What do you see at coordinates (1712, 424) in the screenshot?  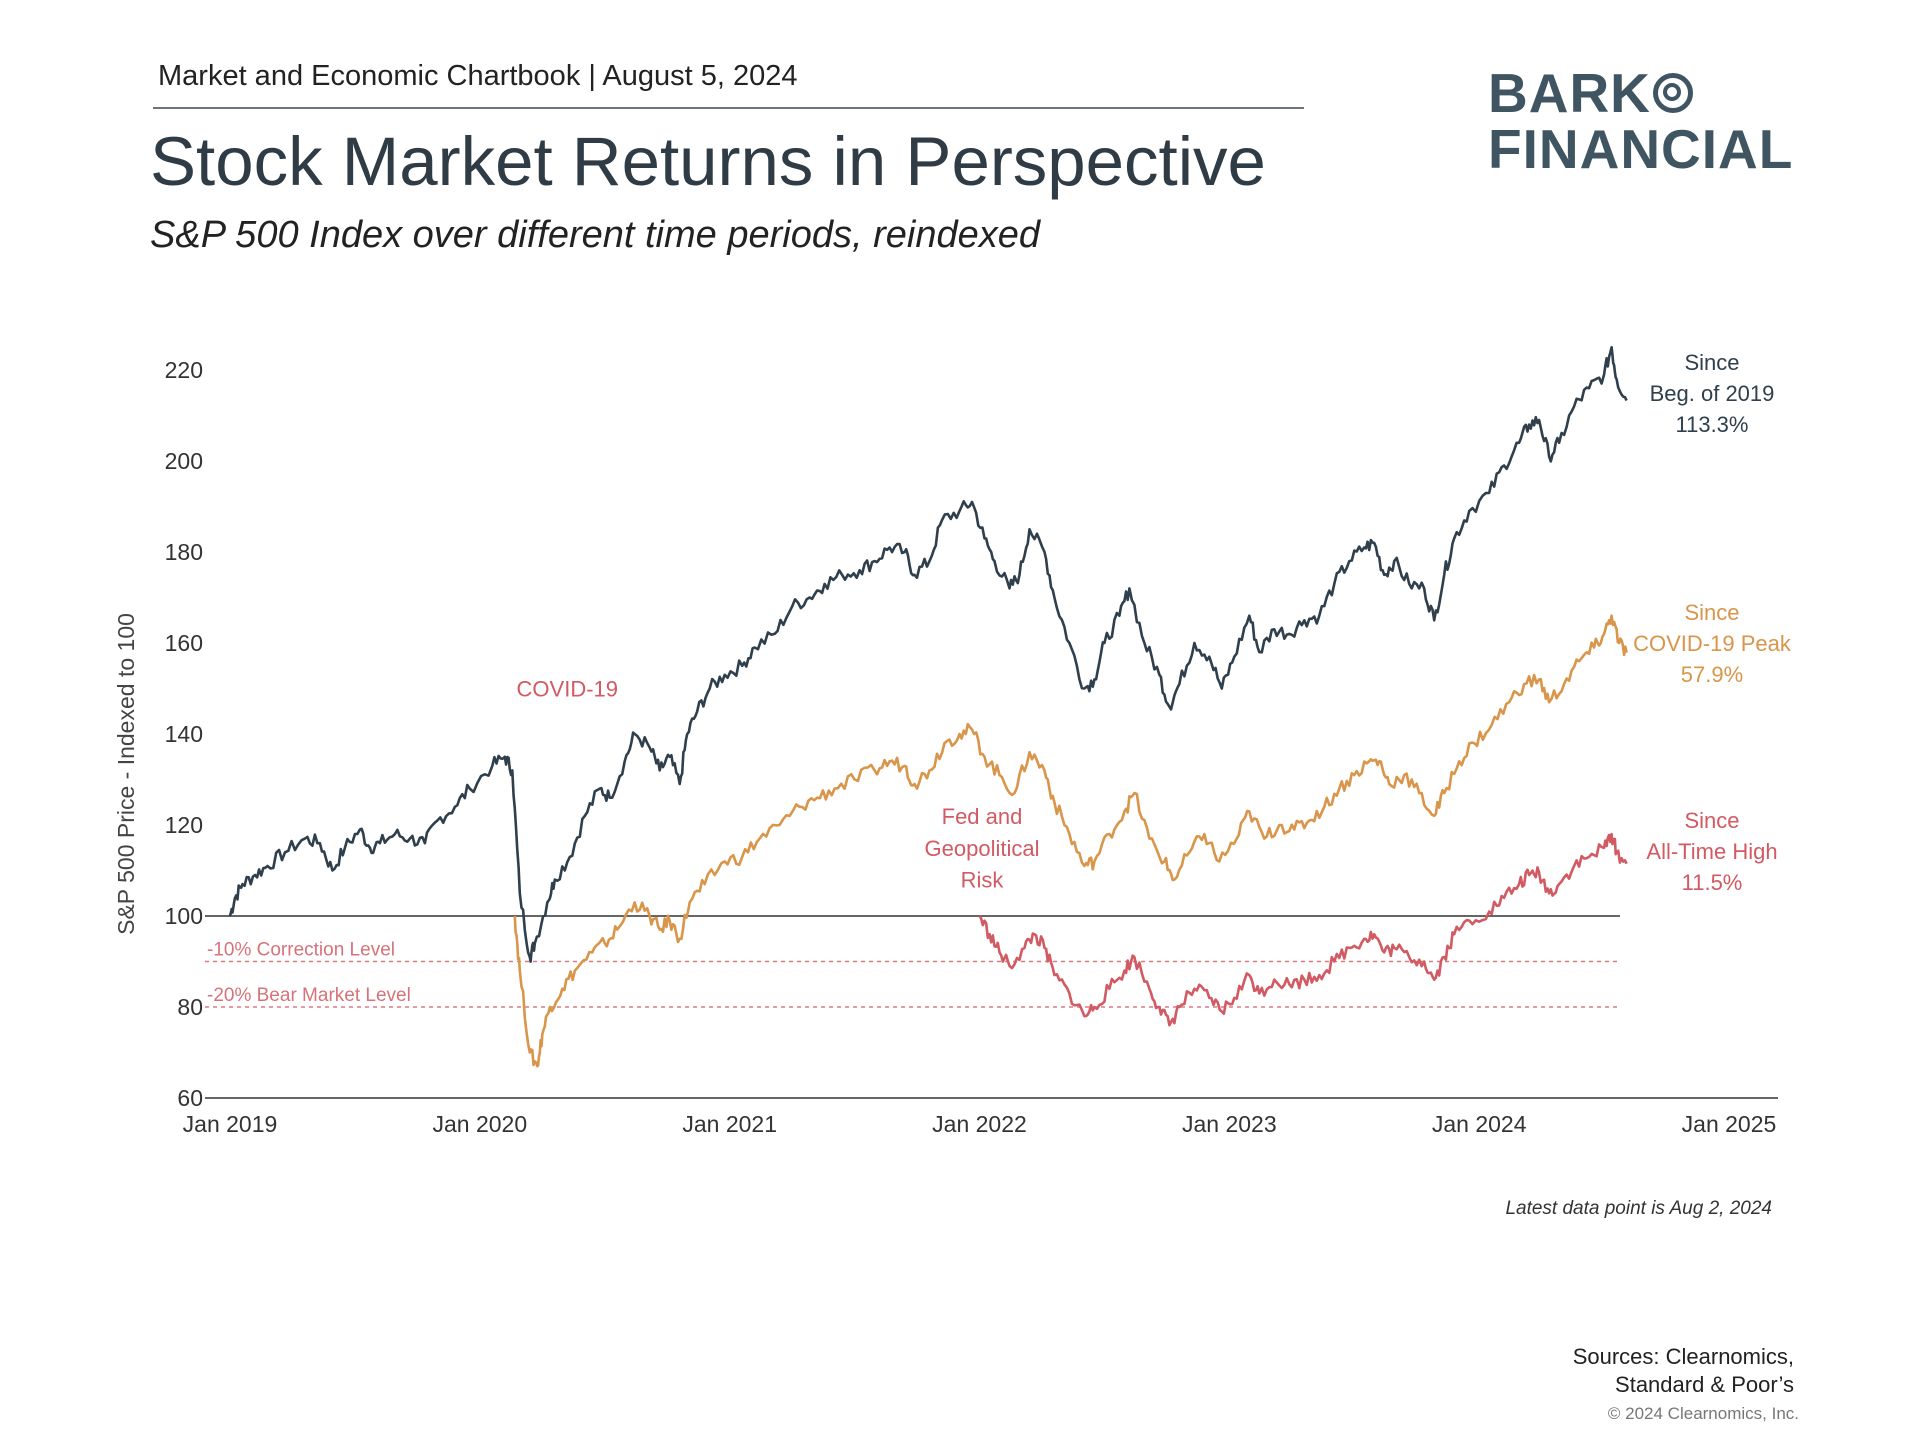 I see `series-end-label: 113.3%` at bounding box center [1712, 424].